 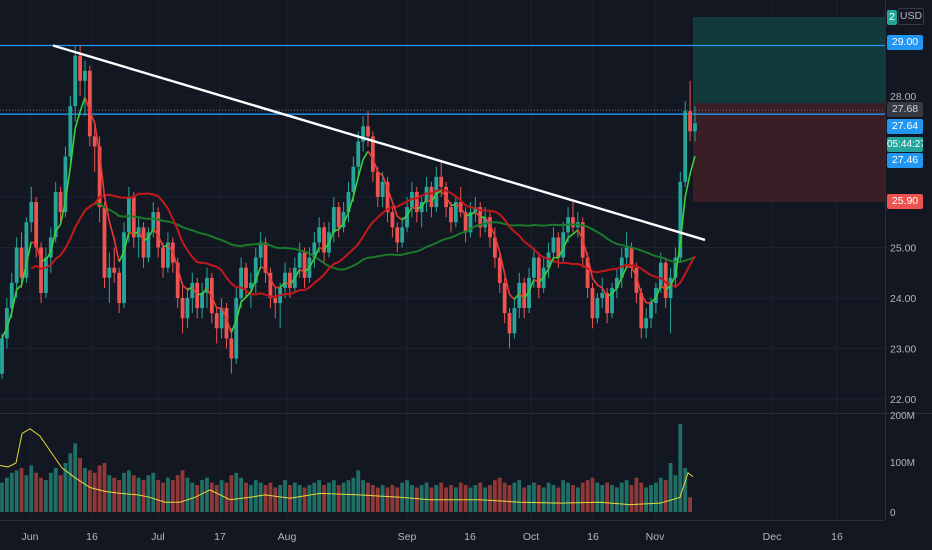 What do you see at coordinates (407, 537) in the screenshot?
I see `x-tick-label: Sep` at bounding box center [407, 537].